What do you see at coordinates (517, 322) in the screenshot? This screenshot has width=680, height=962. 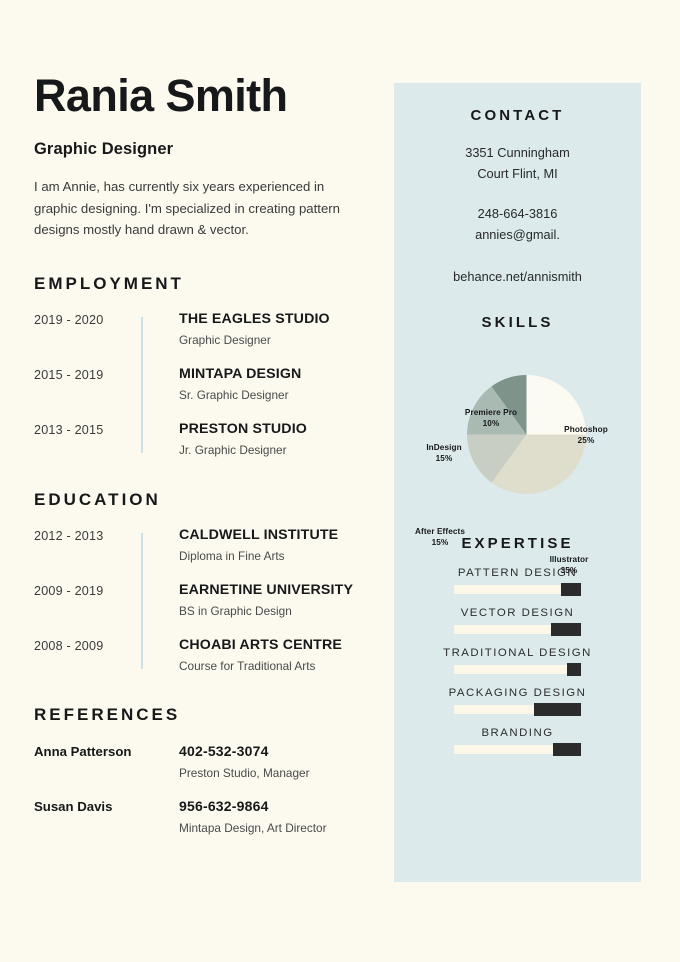 I see `skills-heading: SKILLS` at bounding box center [517, 322].